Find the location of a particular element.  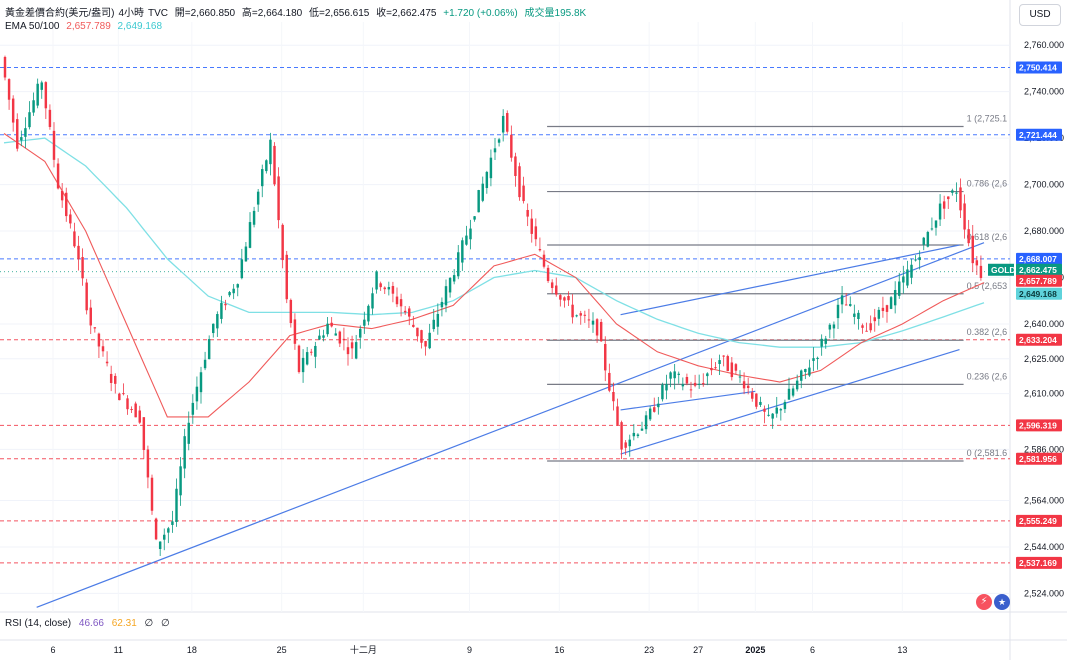

level-price-tag-label: 2,581.956 is located at coordinates (1038, 459).